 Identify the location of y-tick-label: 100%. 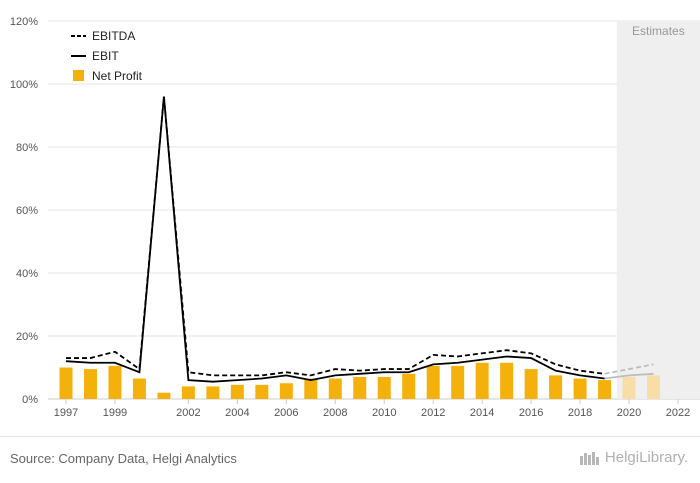
(24, 85).